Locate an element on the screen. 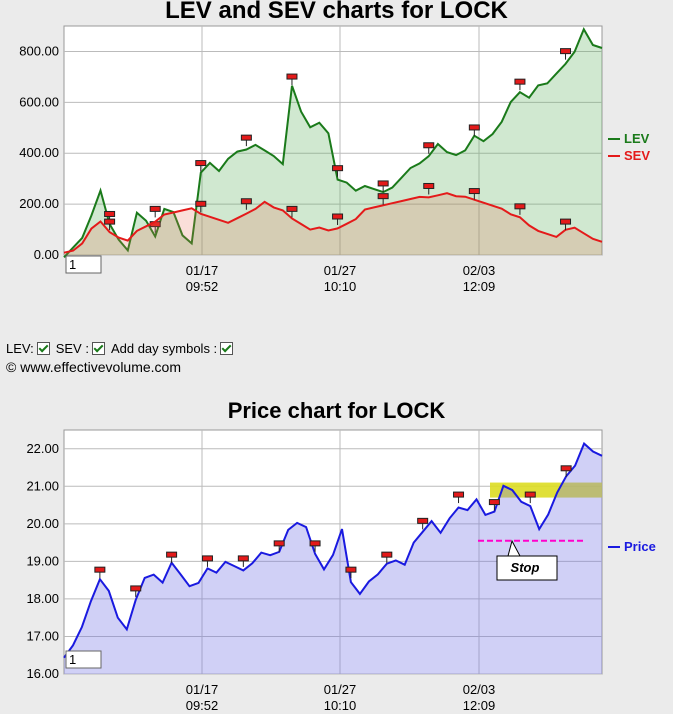 Image resolution: width=673 pixels, height=714 pixels. y-tick-label: 20.00 is located at coordinates (42, 523).